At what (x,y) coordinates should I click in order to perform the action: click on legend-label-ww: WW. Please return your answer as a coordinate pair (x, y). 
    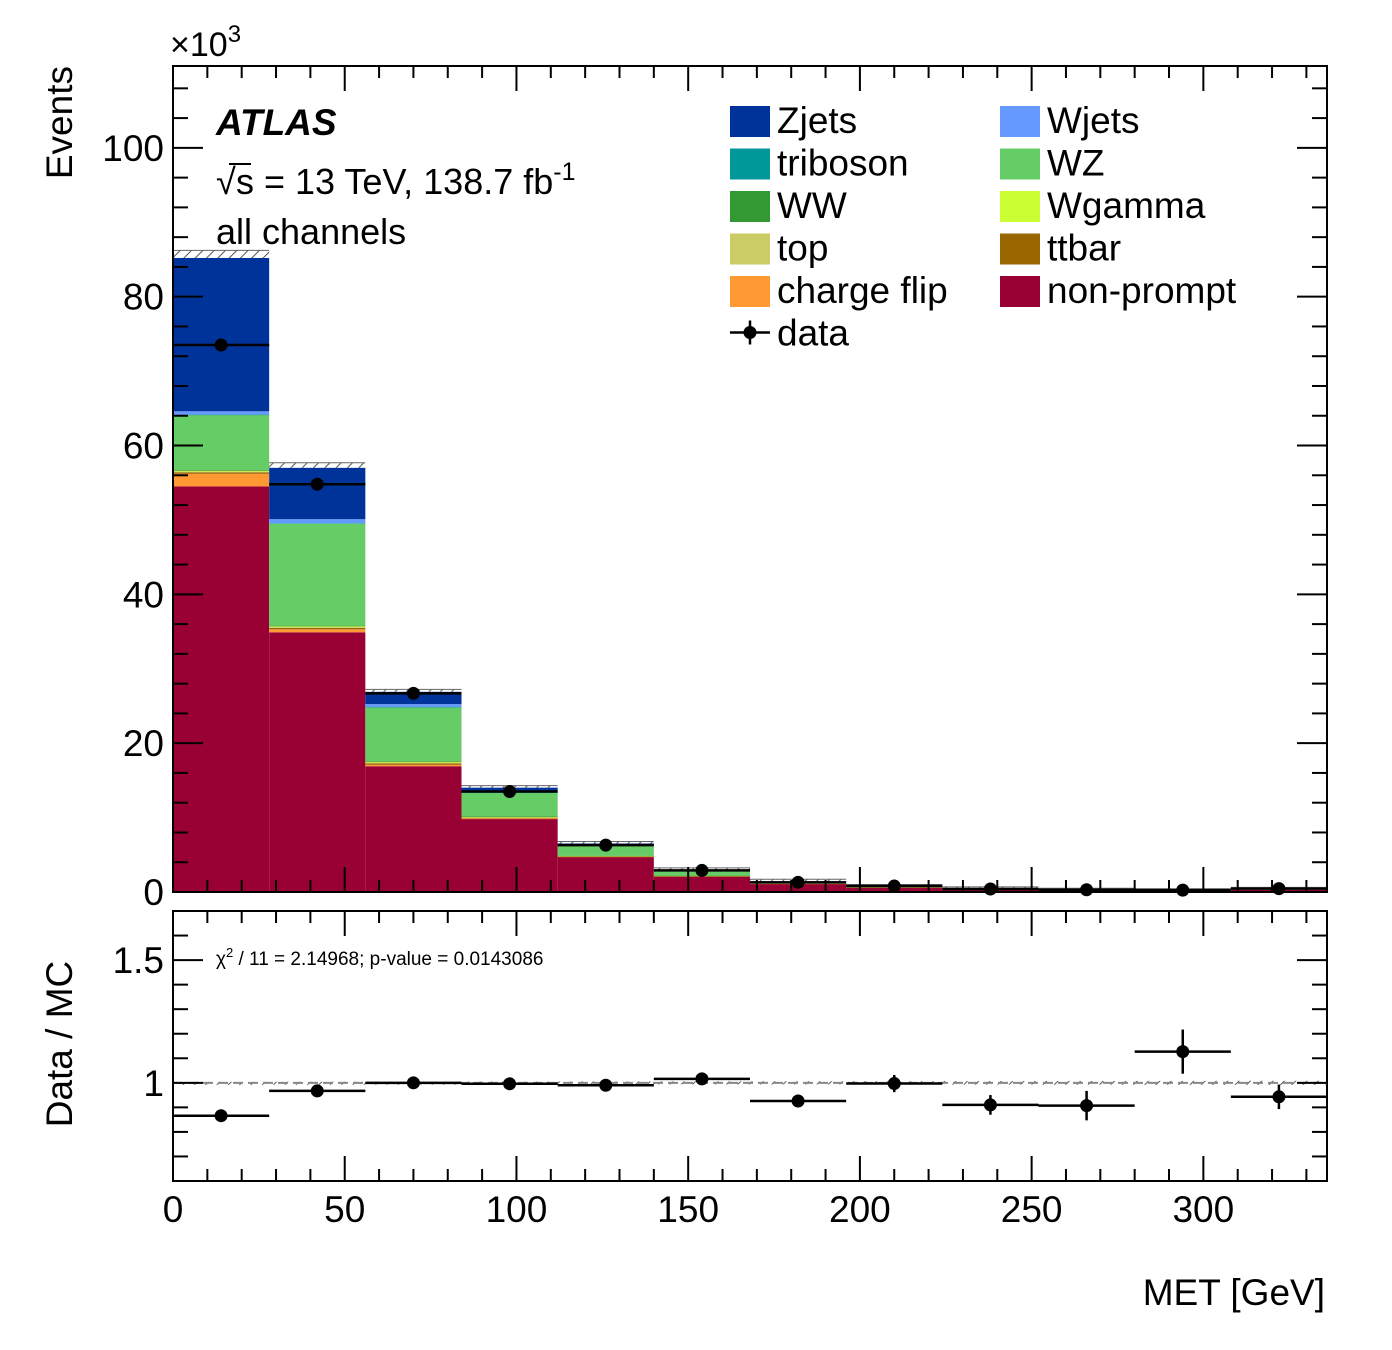
    Looking at the image, I should click on (812, 205).